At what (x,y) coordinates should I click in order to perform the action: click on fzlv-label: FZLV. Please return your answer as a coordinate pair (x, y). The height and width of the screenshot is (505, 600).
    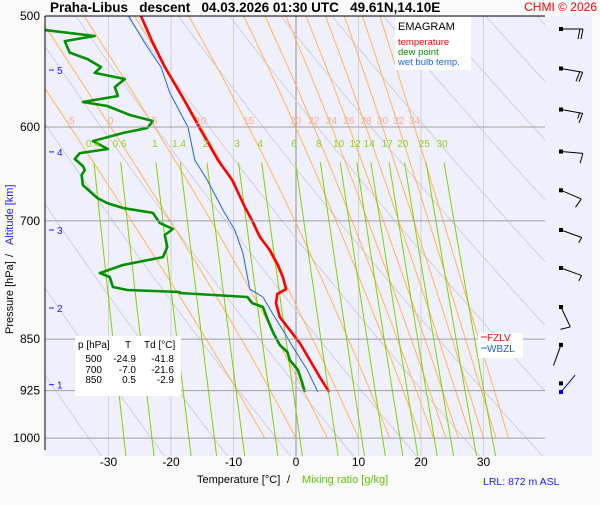
    Looking at the image, I should click on (499, 338).